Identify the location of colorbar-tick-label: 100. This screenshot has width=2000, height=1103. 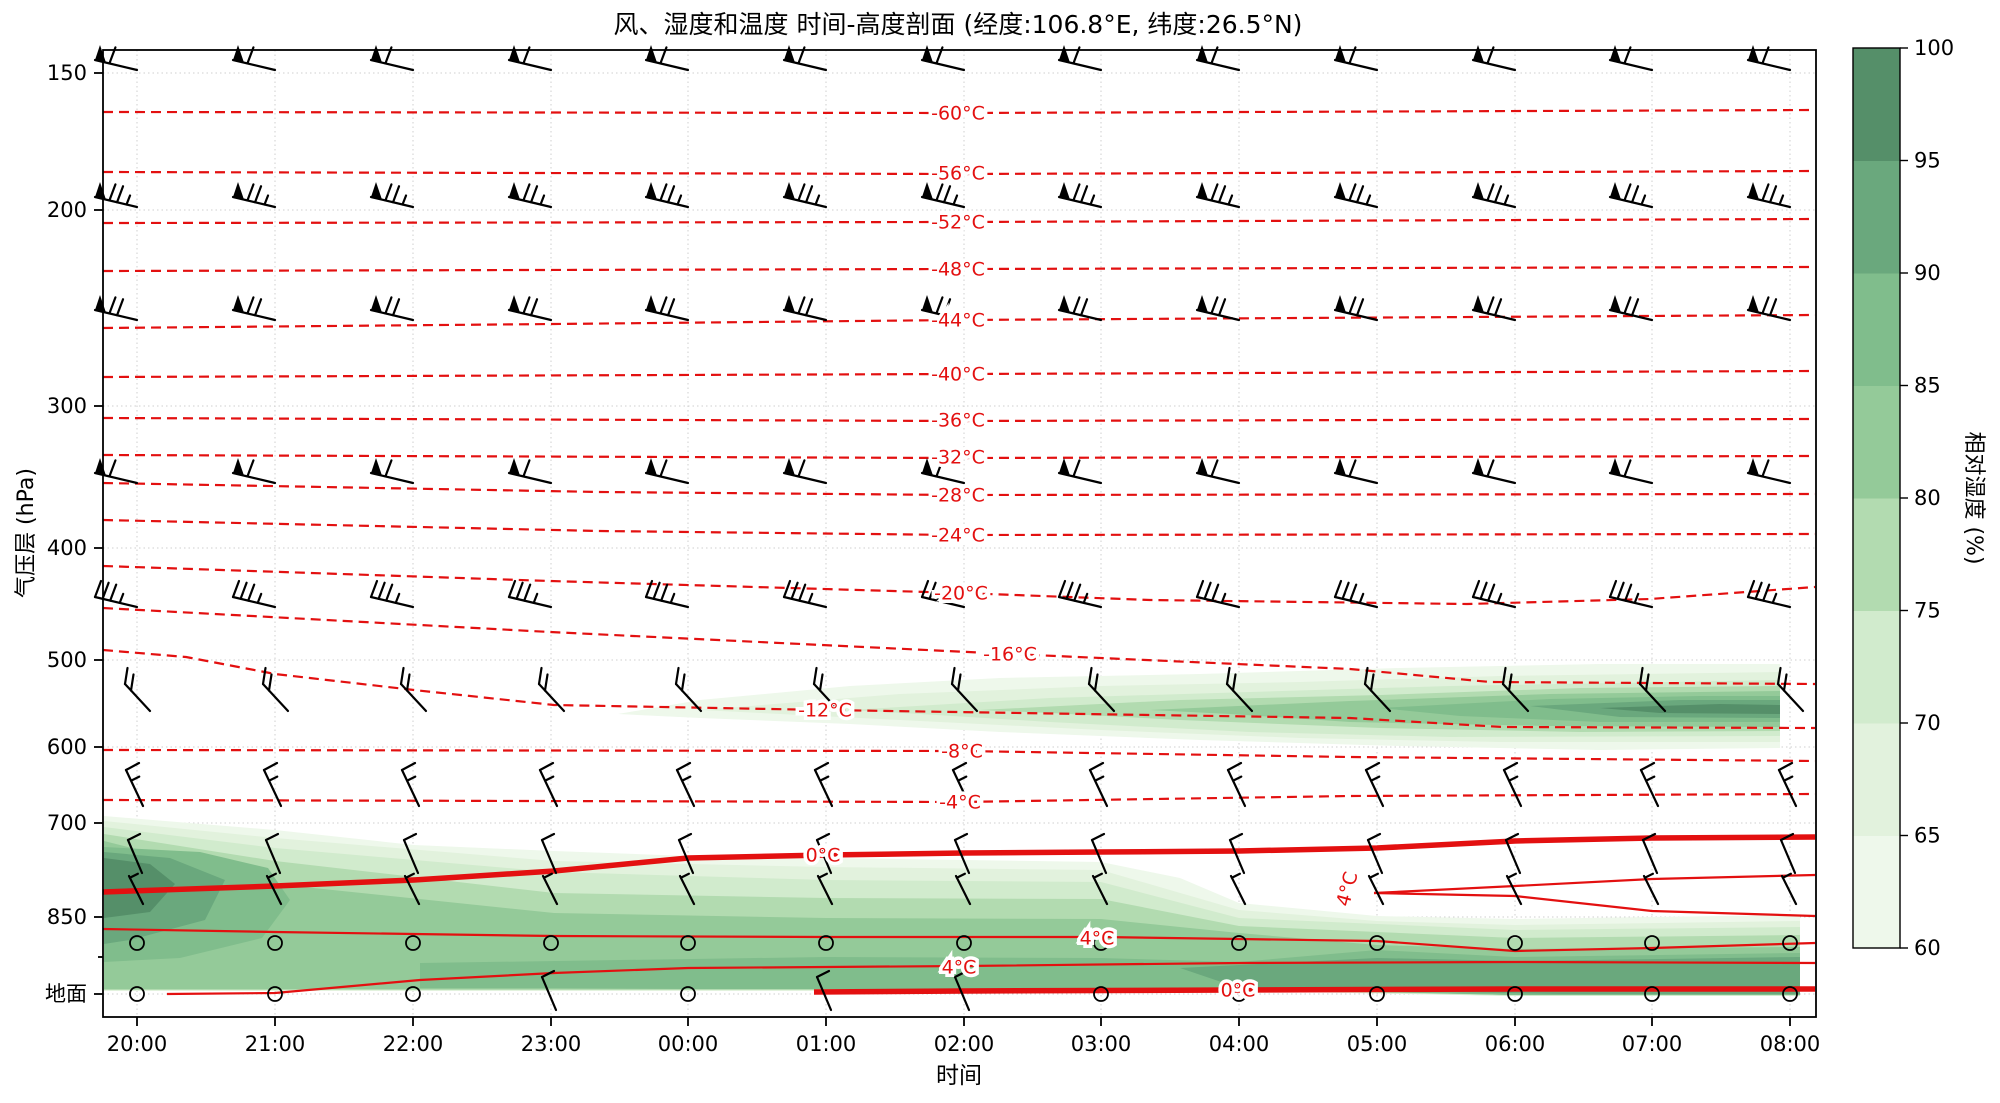
(1934, 48).